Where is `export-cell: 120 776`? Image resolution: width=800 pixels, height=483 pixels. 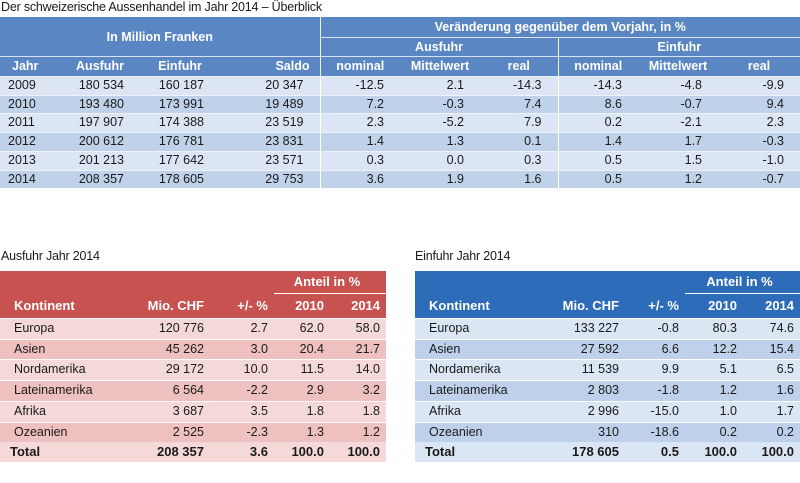
export-cell: 120 776 is located at coordinates (169, 329).